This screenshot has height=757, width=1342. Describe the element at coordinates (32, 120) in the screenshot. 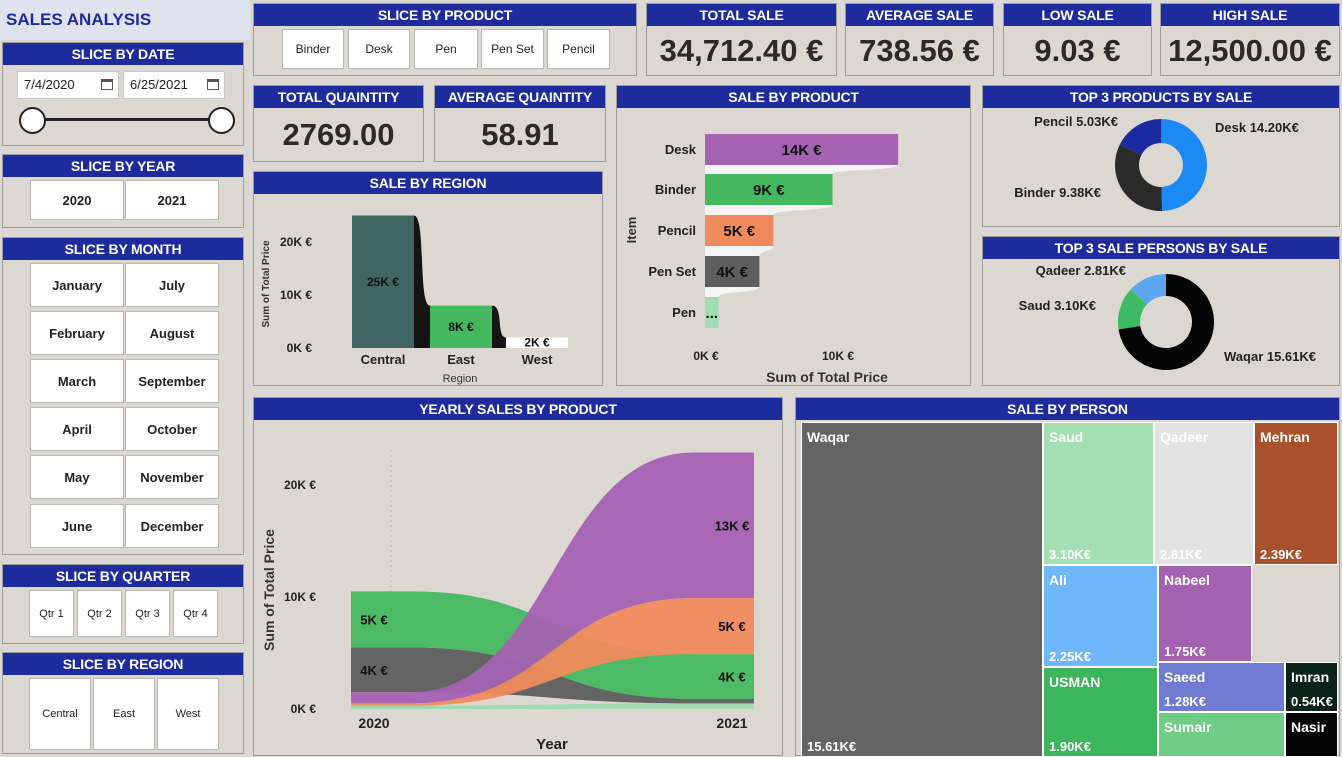

I see `date-range-start-handle` at that location.